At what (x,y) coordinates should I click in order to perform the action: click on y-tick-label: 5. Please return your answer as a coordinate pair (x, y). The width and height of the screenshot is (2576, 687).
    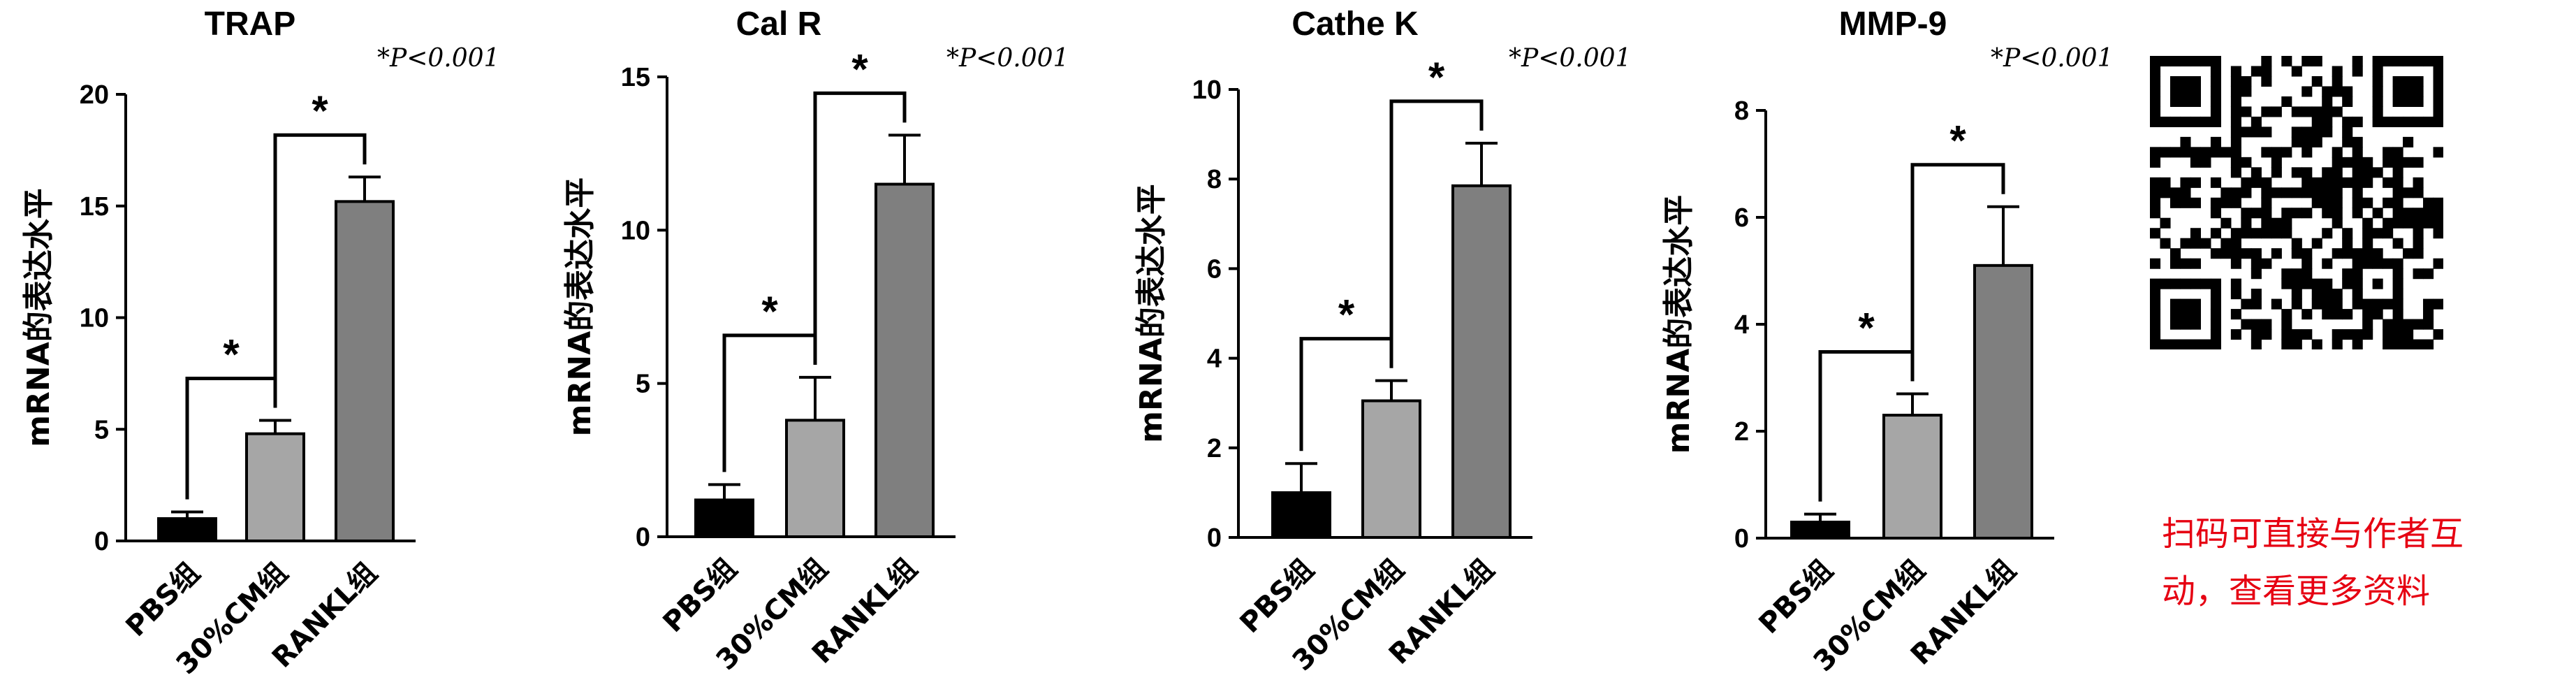
    Looking at the image, I should click on (101, 429).